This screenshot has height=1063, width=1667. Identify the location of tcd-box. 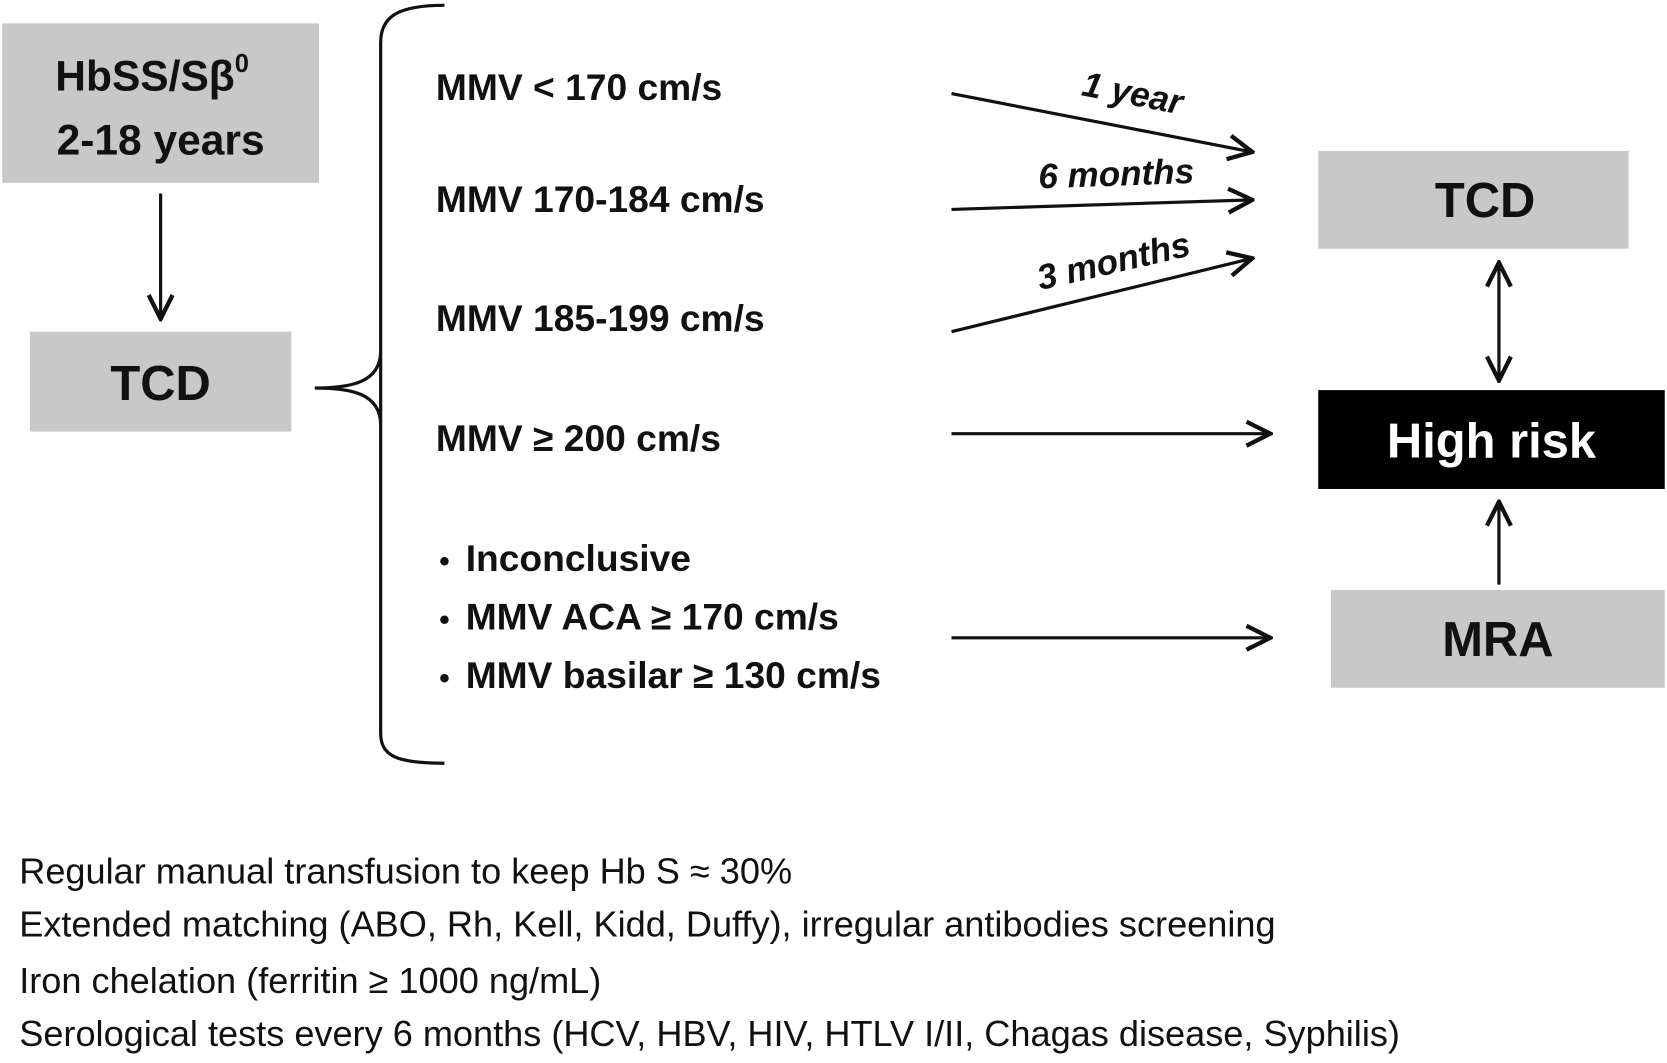
(160, 381).